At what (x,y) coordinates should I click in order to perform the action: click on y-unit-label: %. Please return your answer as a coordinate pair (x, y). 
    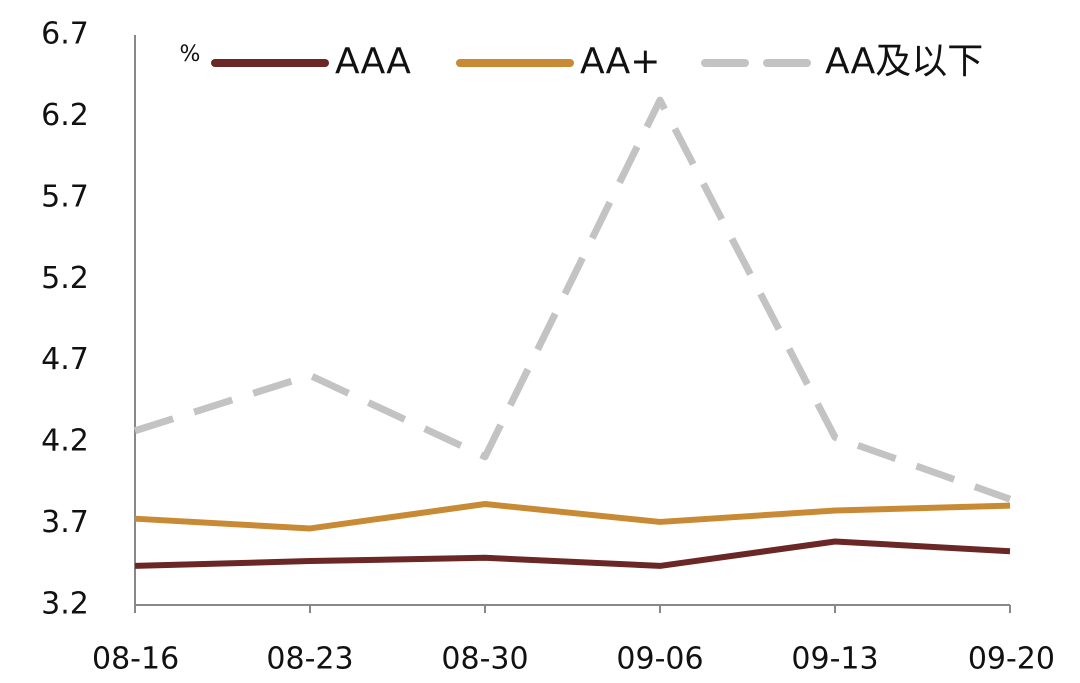
    Looking at the image, I should click on (190, 54).